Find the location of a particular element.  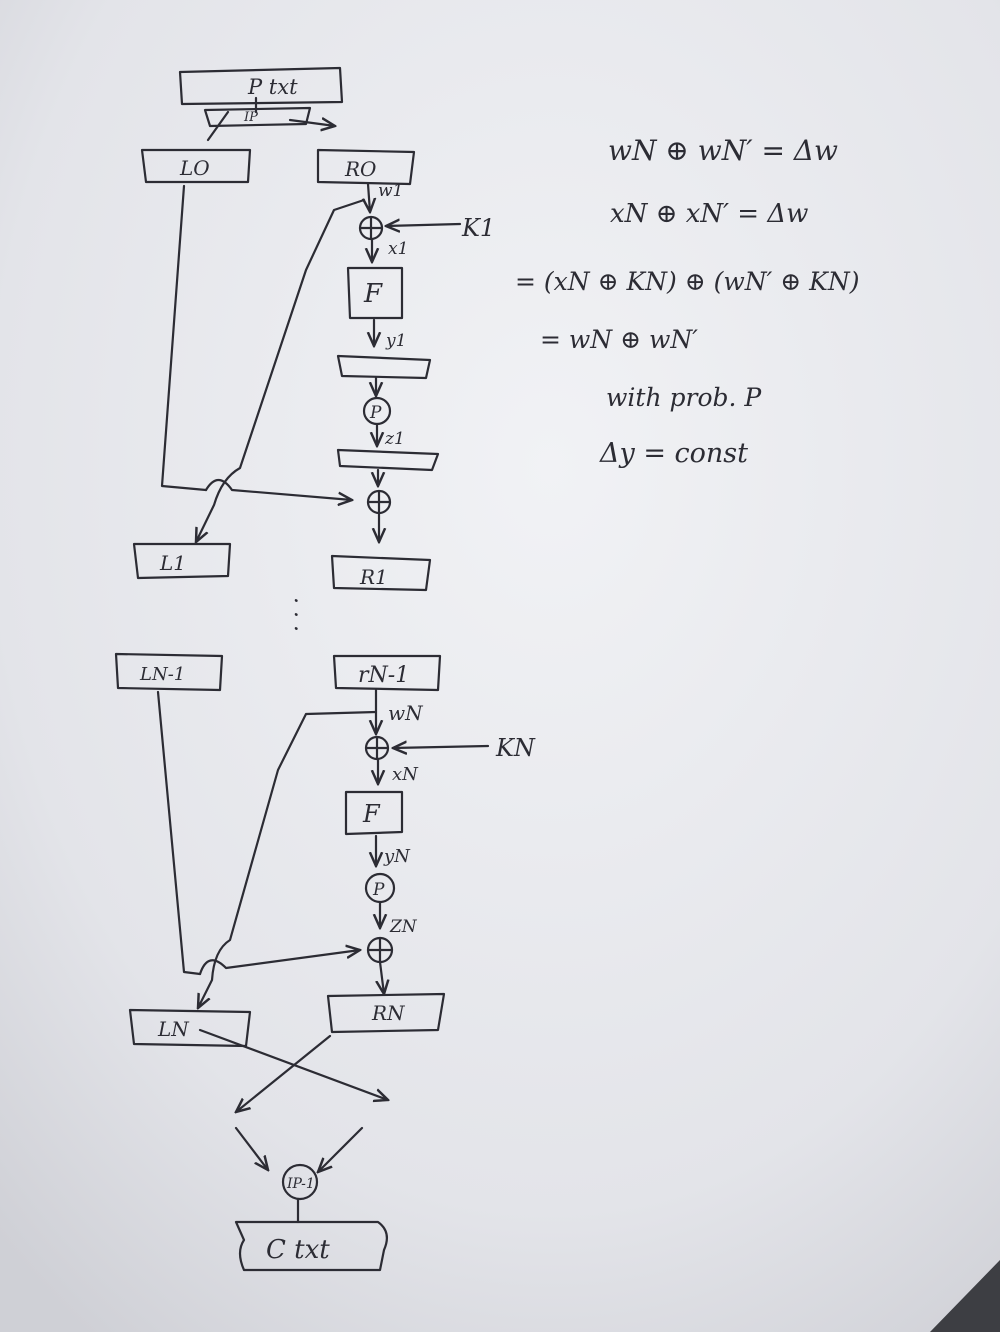

l1-box is located at coordinates (182, 561).